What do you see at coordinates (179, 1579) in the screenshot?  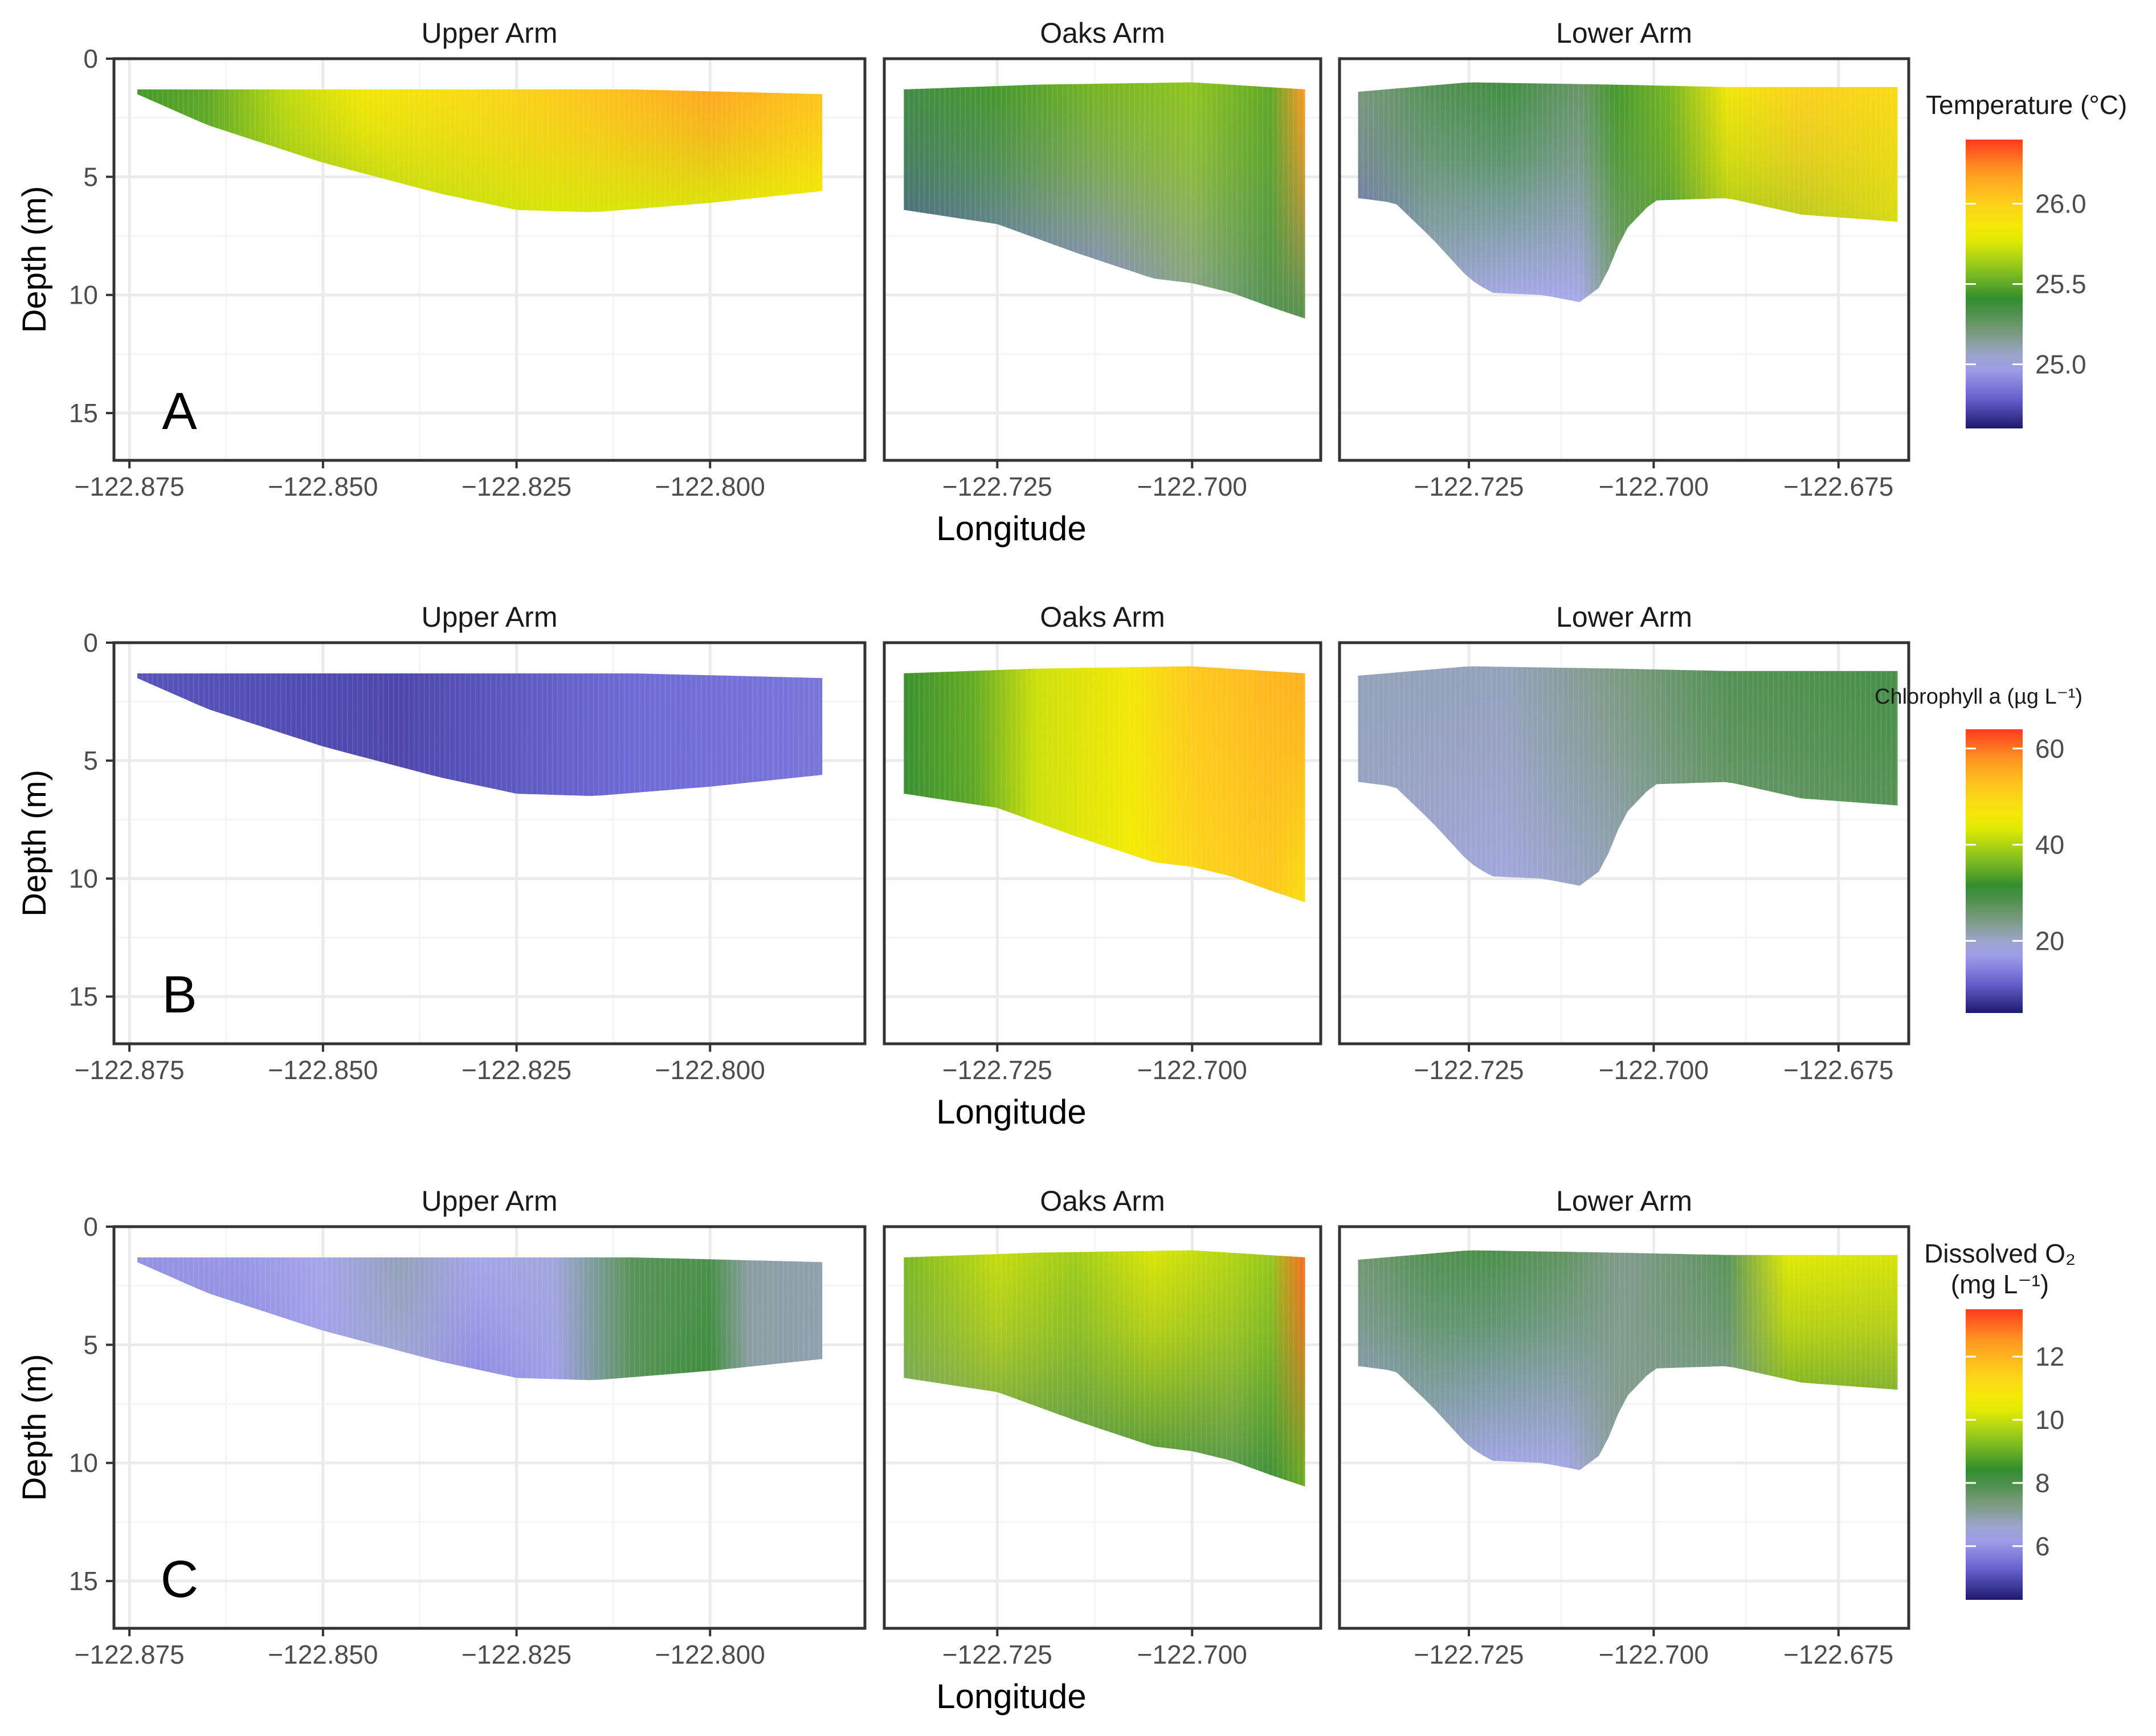 I see `panel-label: C` at bounding box center [179, 1579].